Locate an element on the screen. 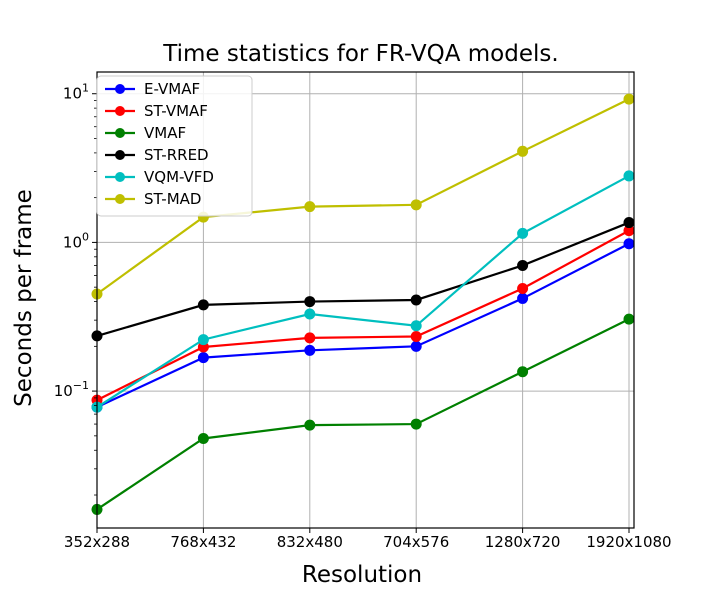 Image resolution: width=706 pixels, height=590 pixels. legend: E-VMAF ST-VMAF VMAF ST-RRED VQM-VFD ST-MAD is located at coordinates (174, 146).